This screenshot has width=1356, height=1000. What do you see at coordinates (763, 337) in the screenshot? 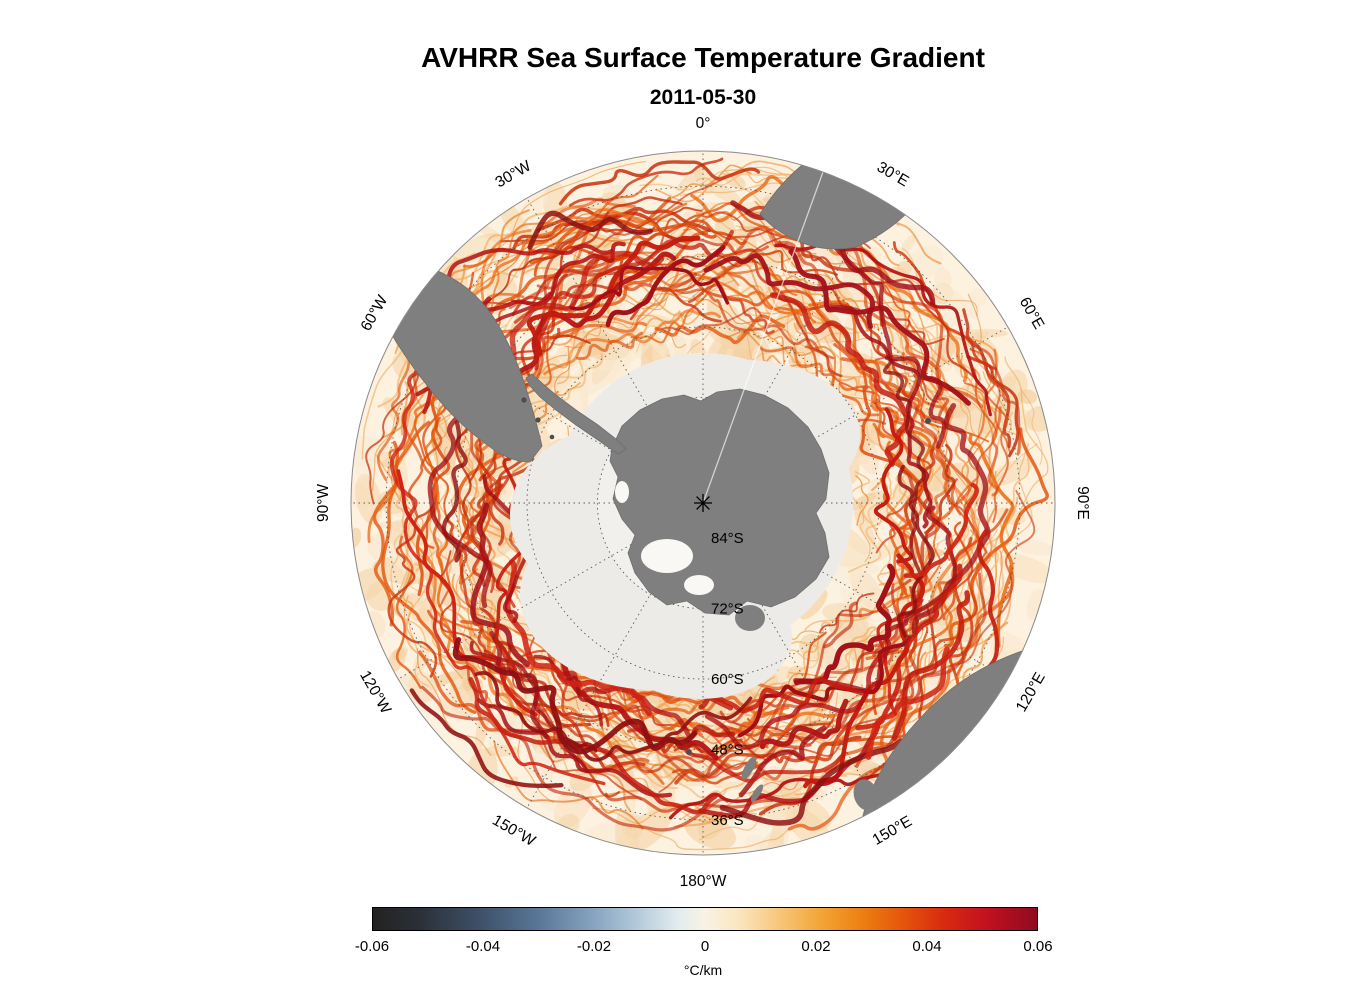
I see `data-seam-line` at bounding box center [763, 337].